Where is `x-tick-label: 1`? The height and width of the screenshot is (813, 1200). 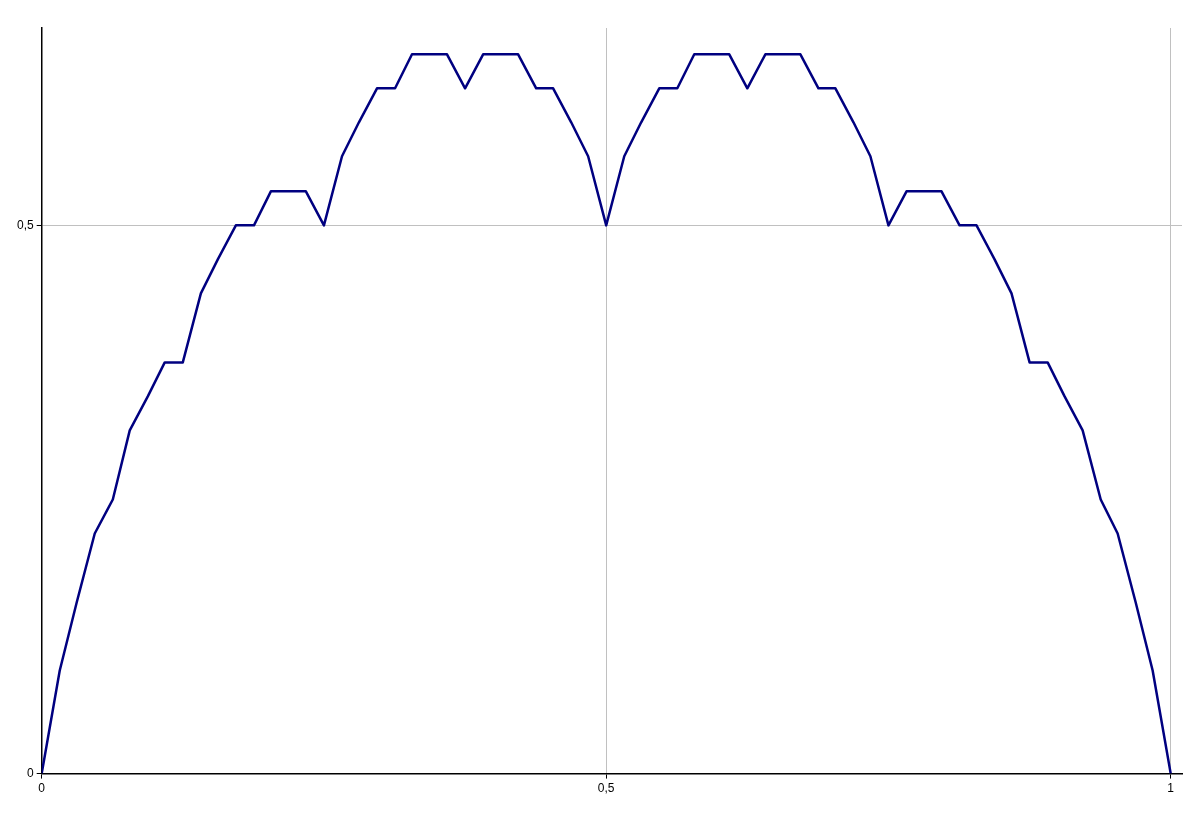
x-tick-label: 1 is located at coordinates (1171, 788).